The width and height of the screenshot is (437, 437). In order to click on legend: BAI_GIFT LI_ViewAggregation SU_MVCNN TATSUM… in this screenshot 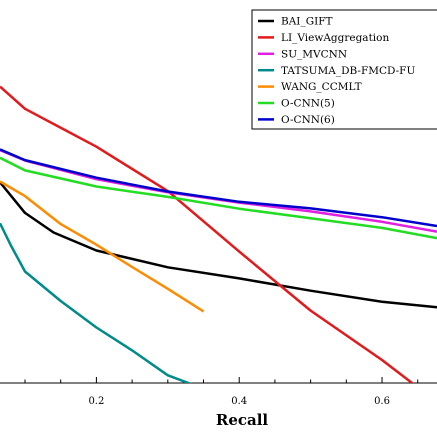, I will do `click(344, 69)`.